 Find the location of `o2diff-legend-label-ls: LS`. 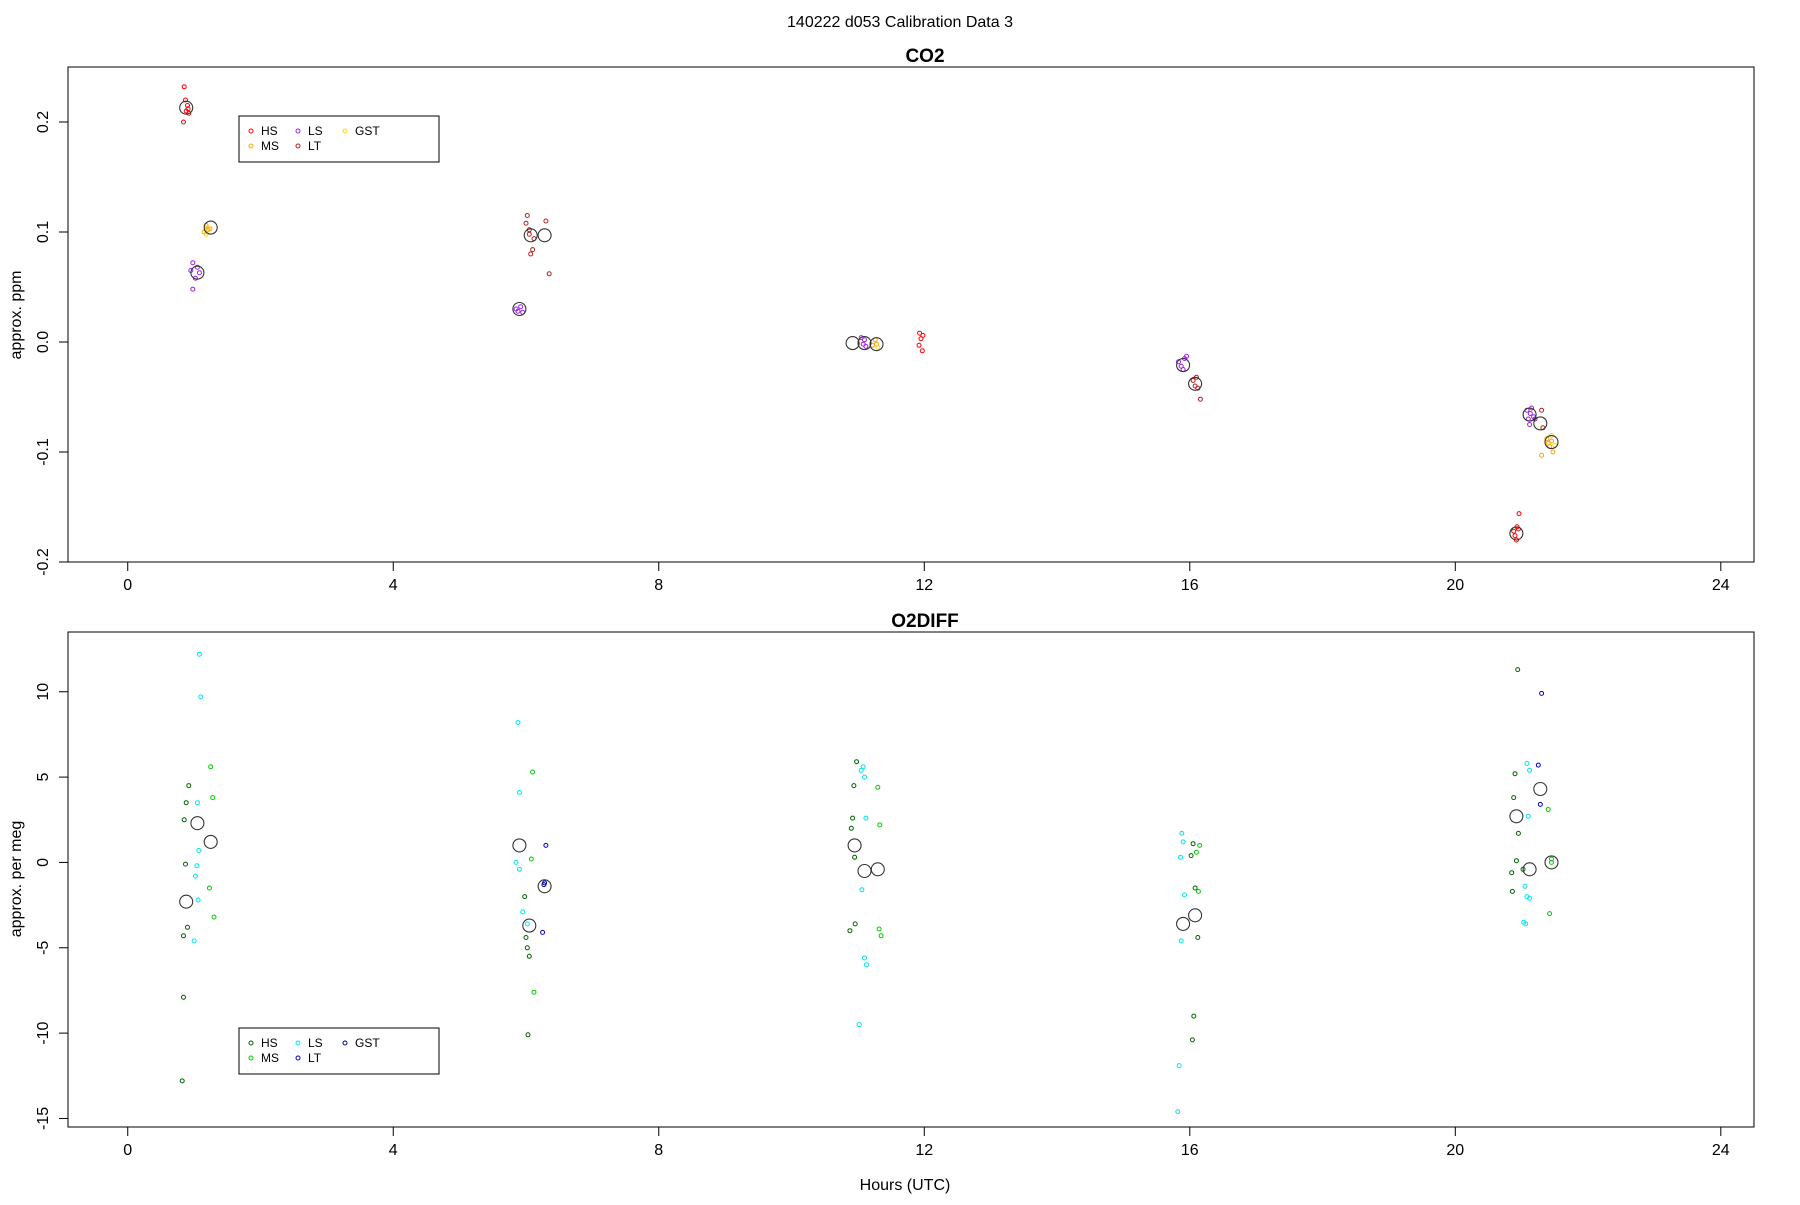

o2diff-legend-label-ls: LS is located at coordinates (315, 1043).